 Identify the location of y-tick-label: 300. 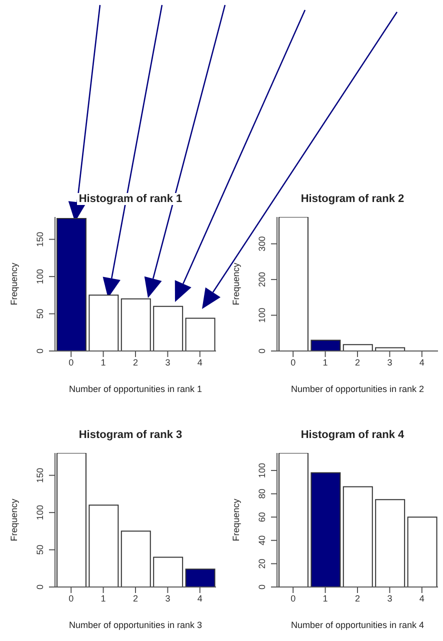
(262, 244).